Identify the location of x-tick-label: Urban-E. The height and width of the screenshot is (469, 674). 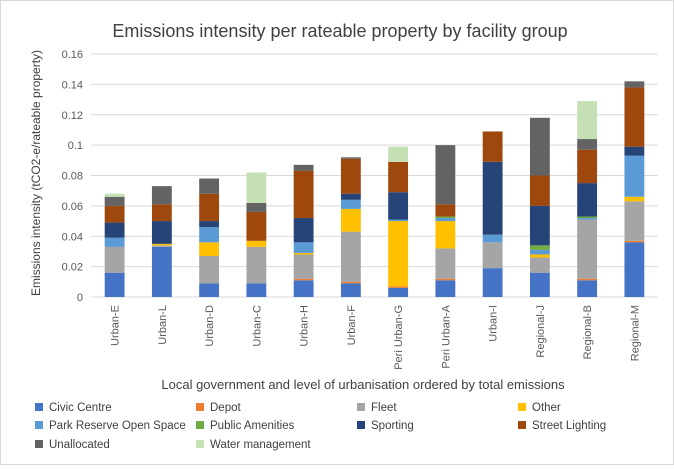
(116, 325).